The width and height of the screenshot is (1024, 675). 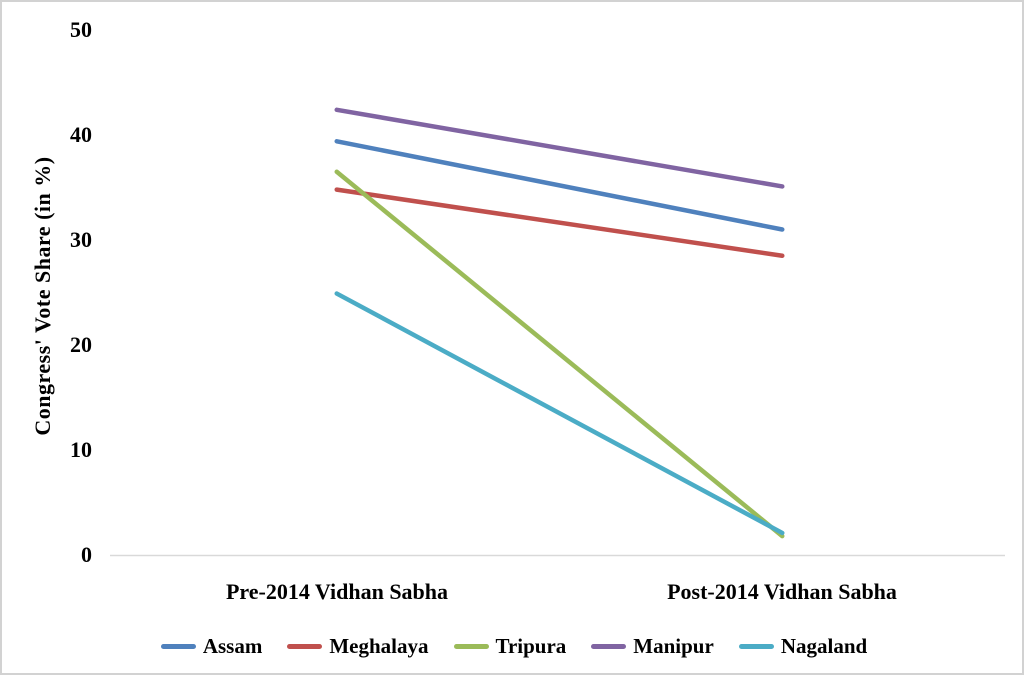 What do you see at coordinates (609, 646) in the screenshot?
I see `legend-line-marker-manipur` at bounding box center [609, 646].